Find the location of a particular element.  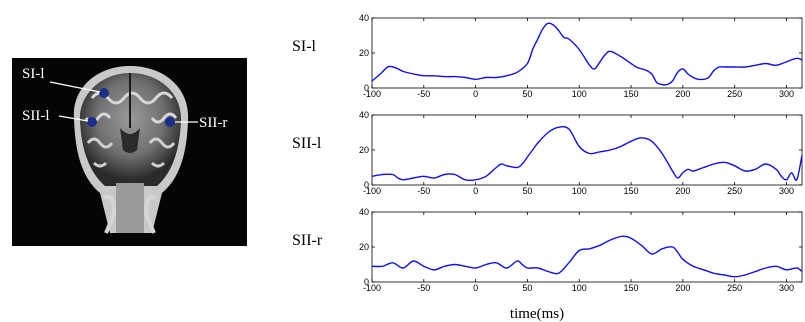

sii-l-marker is located at coordinates (92, 122).